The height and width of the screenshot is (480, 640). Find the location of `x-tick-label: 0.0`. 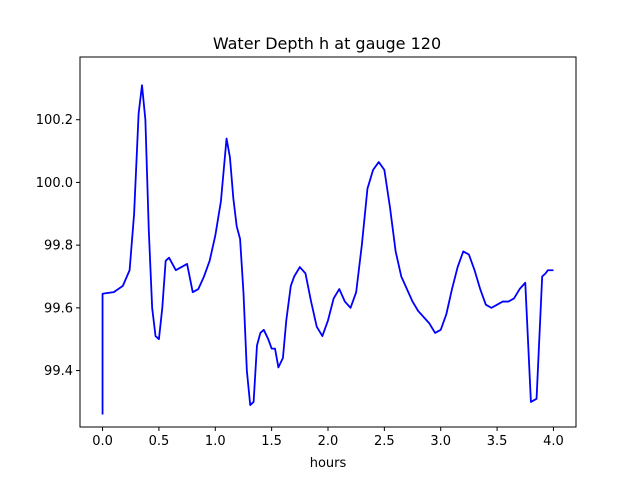

x-tick-label: 0.0 is located at coordinates (102, 441).